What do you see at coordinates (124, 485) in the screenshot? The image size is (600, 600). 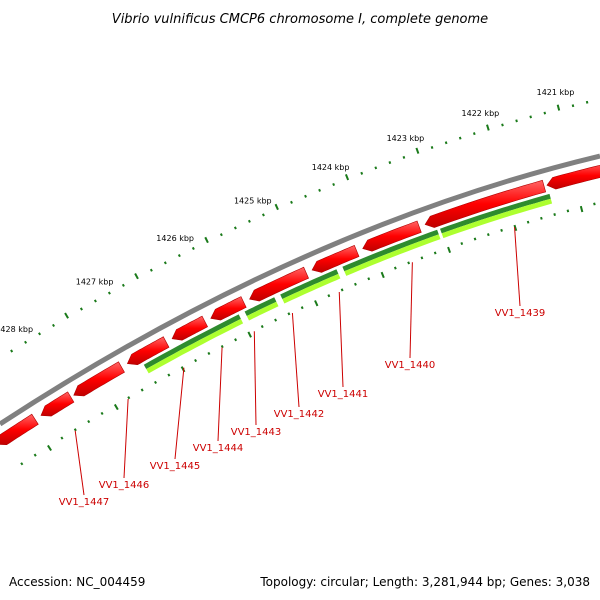 I see `gene-label: VV1_1446` at bounding box center [124, 485].